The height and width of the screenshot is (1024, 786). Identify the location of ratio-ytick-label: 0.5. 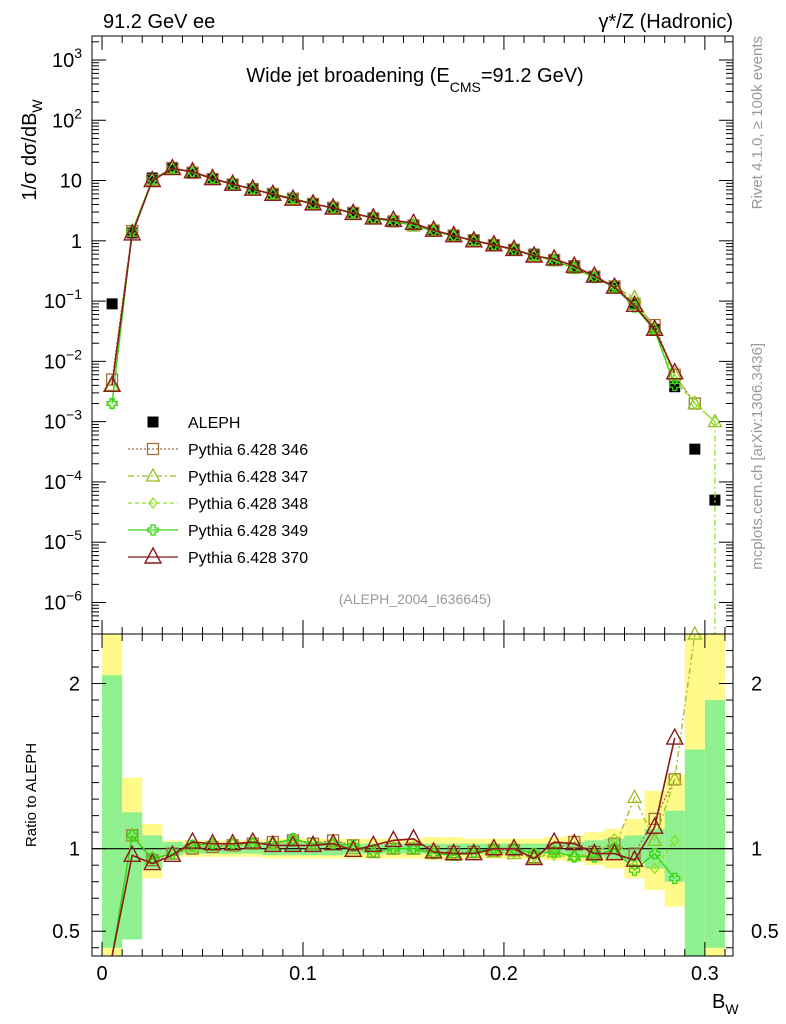
(66, 932).